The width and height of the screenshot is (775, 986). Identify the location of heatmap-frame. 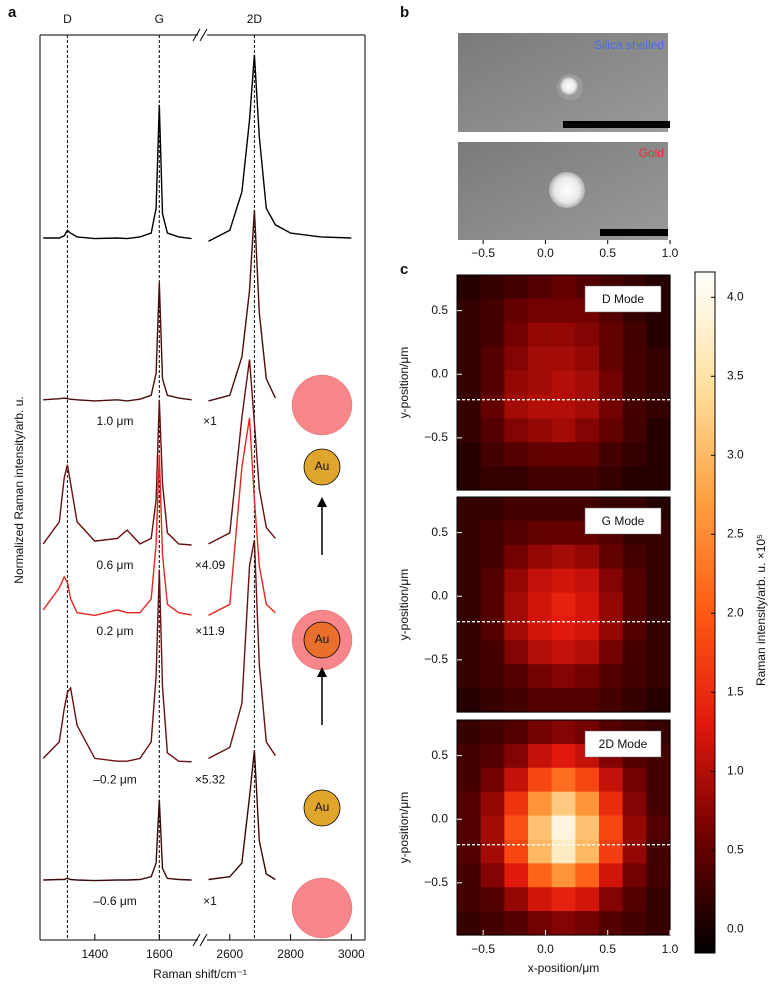
(563, 382).